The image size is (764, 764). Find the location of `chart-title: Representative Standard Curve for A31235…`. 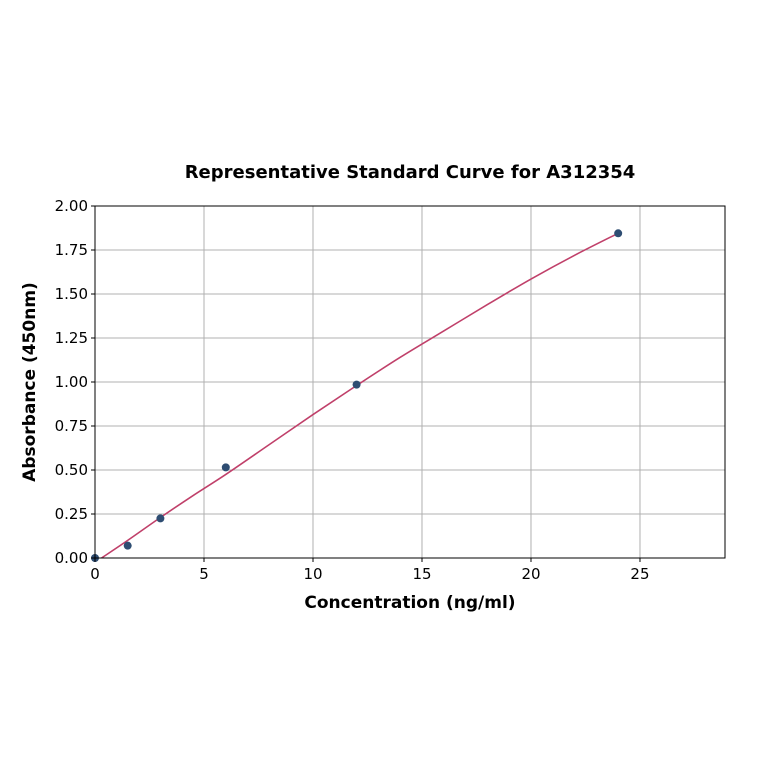

chart-title: Representative Standard Curve for A31235… is located at coordinates (410, 172).